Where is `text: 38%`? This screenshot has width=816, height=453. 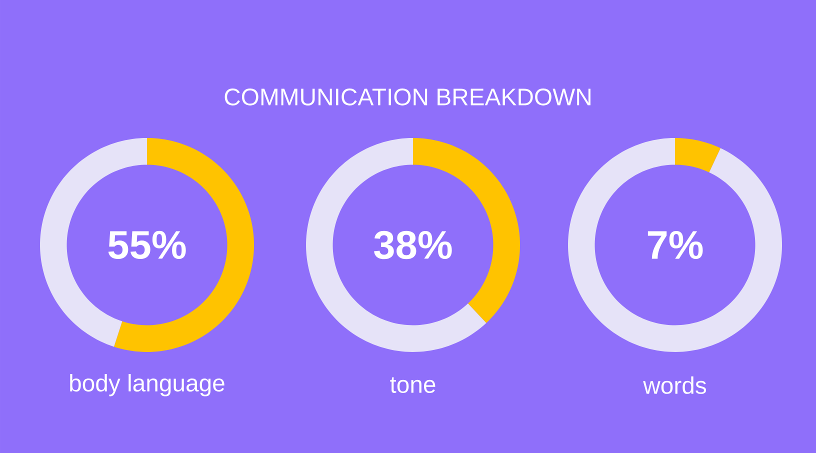
text: 38% is located at coordinates (413, 245).